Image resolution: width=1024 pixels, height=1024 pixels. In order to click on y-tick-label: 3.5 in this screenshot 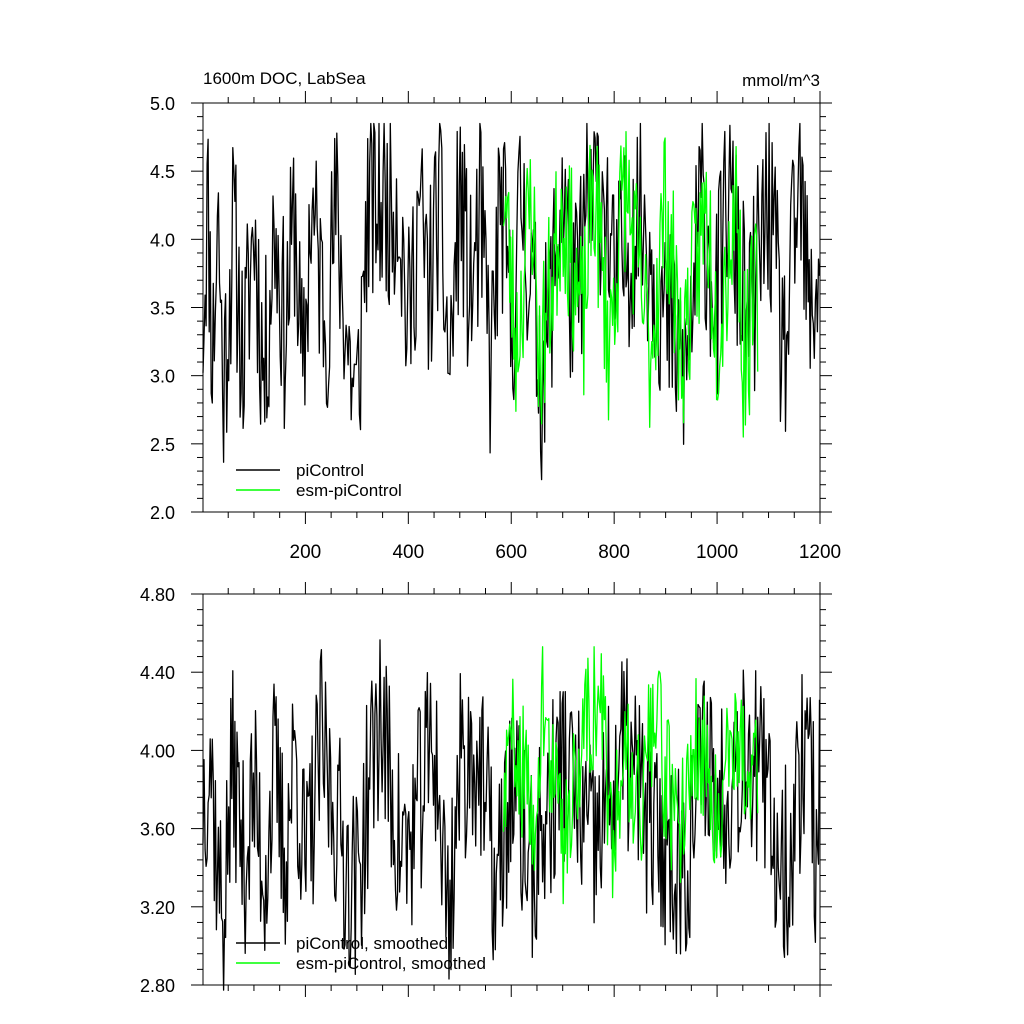, I will do `click(162, 309)`.